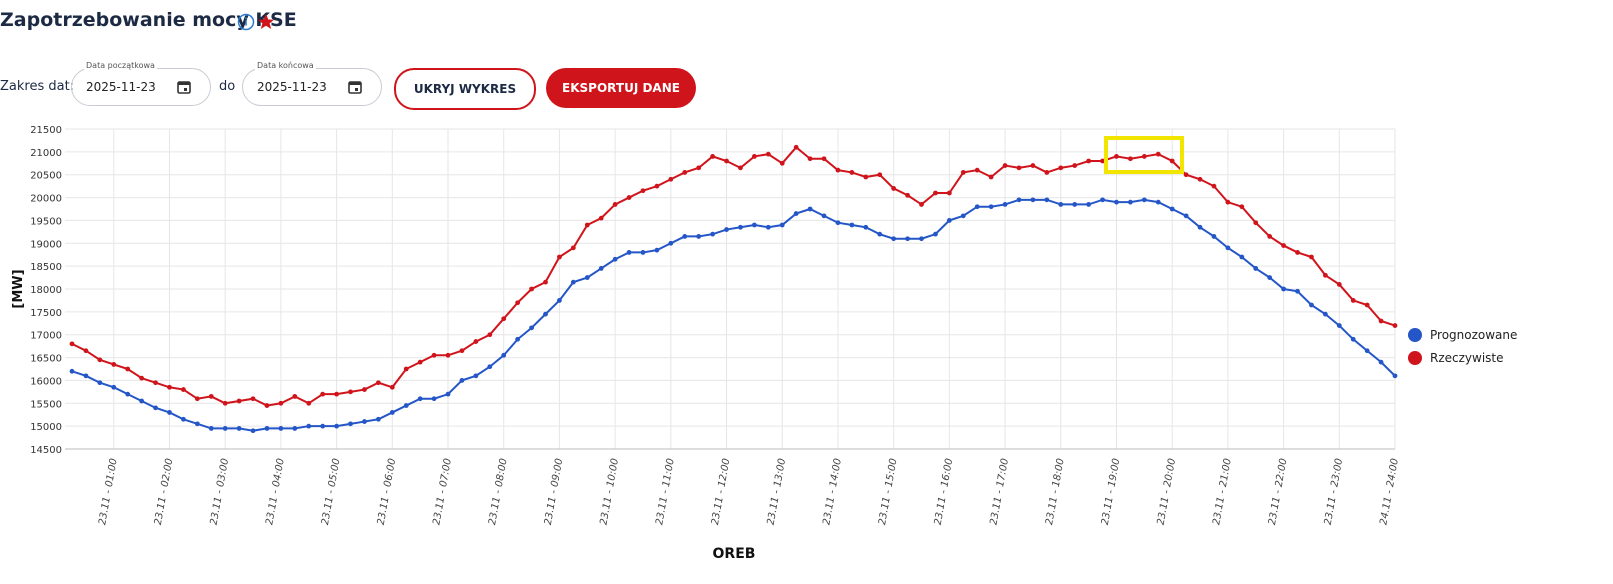 Image resolution: width=1613 pixels, height=584 pixels. Describe the element at coordinates (621, 88) in the screenshot. I see `export-button: EKSPORTUJ DANE` at that location.